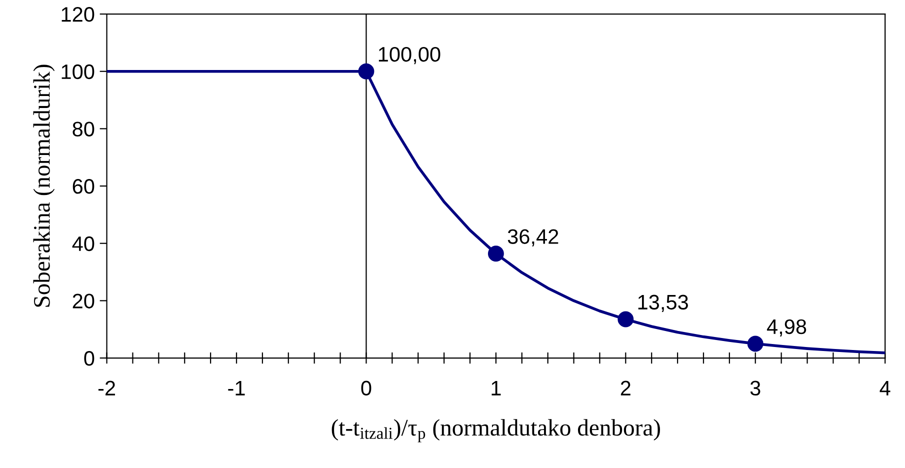 This screenshot has height=468, width=905. Describe the element at coordinates (89, 358) in the screenshot. I see `y-tick-label: 0` at that location.